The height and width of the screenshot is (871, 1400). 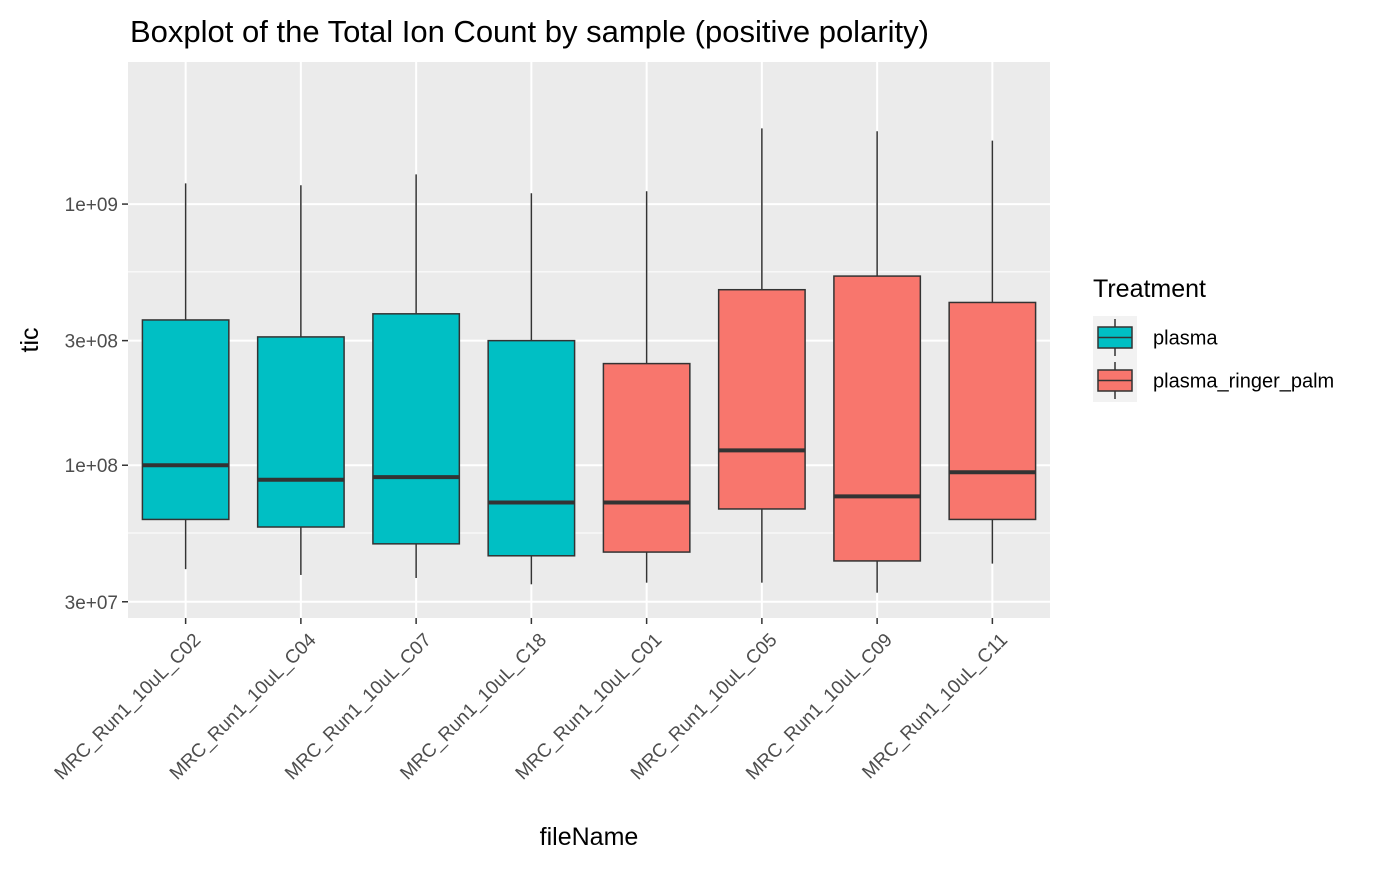 I want to click on legend-item-plasma: plasma, so click(x=1155, y=337).